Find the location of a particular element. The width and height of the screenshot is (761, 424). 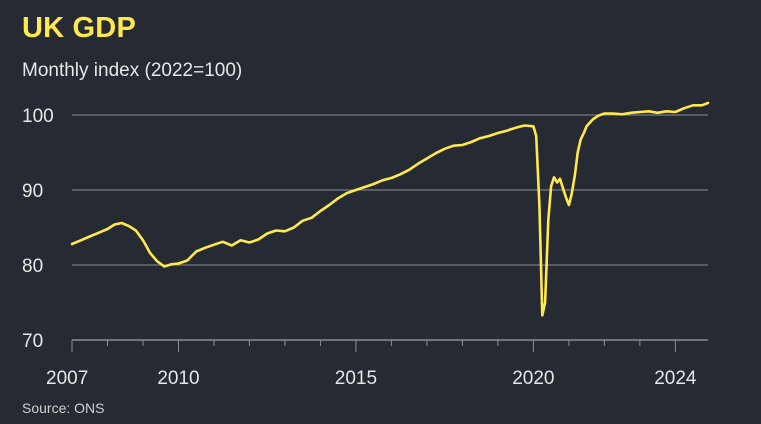

y-tick-label: 90 is located at coordinates (32, 191).